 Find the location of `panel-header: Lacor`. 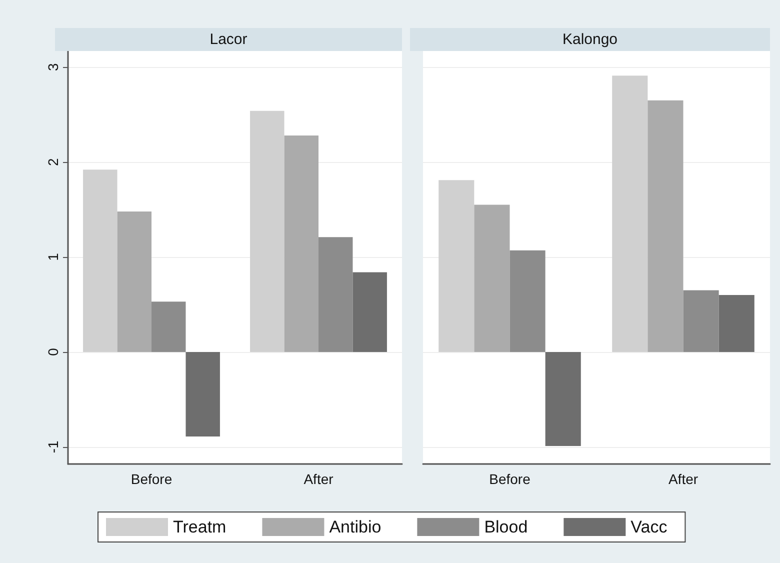

panel-header: Lacor is located at coordinates (228, 39).